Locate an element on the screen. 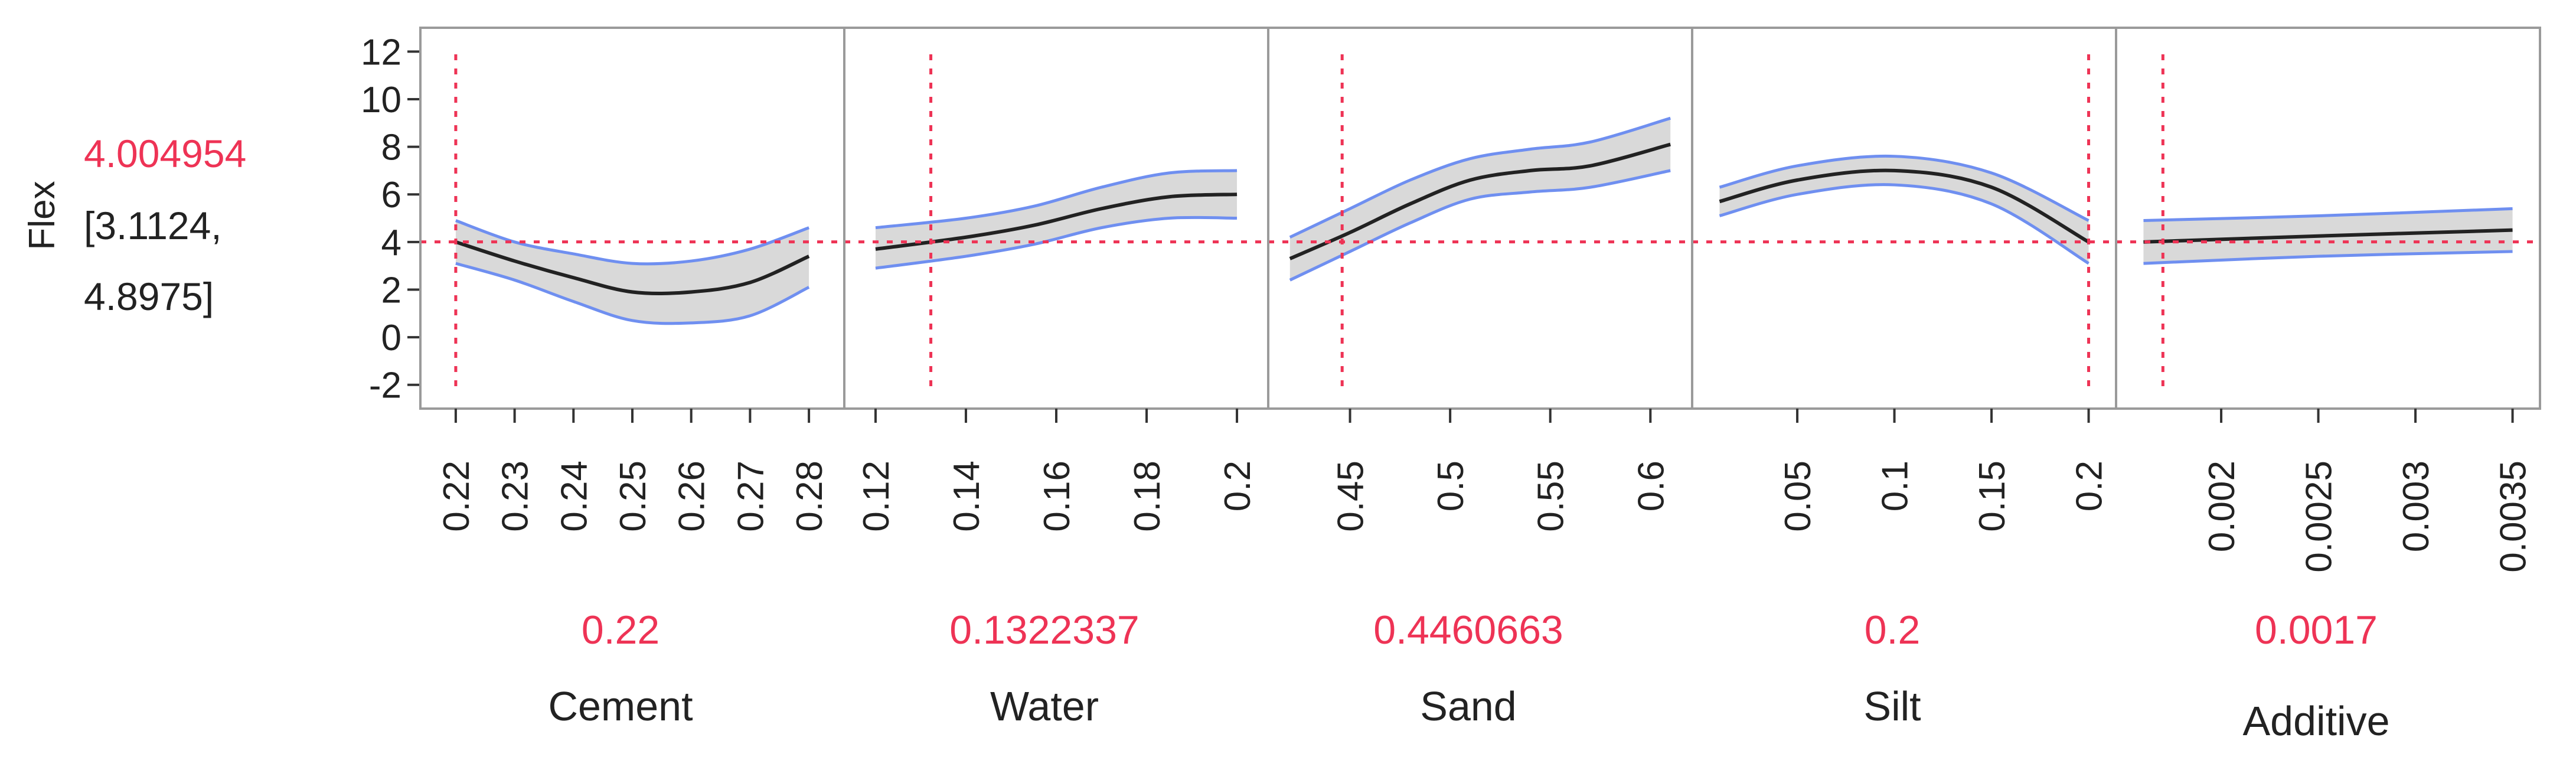 The width and height of the screenshot is (2576, 757). response-area: Flex 4.004954 [3.1124, 4.8975] is located at coordinates (134, 225).